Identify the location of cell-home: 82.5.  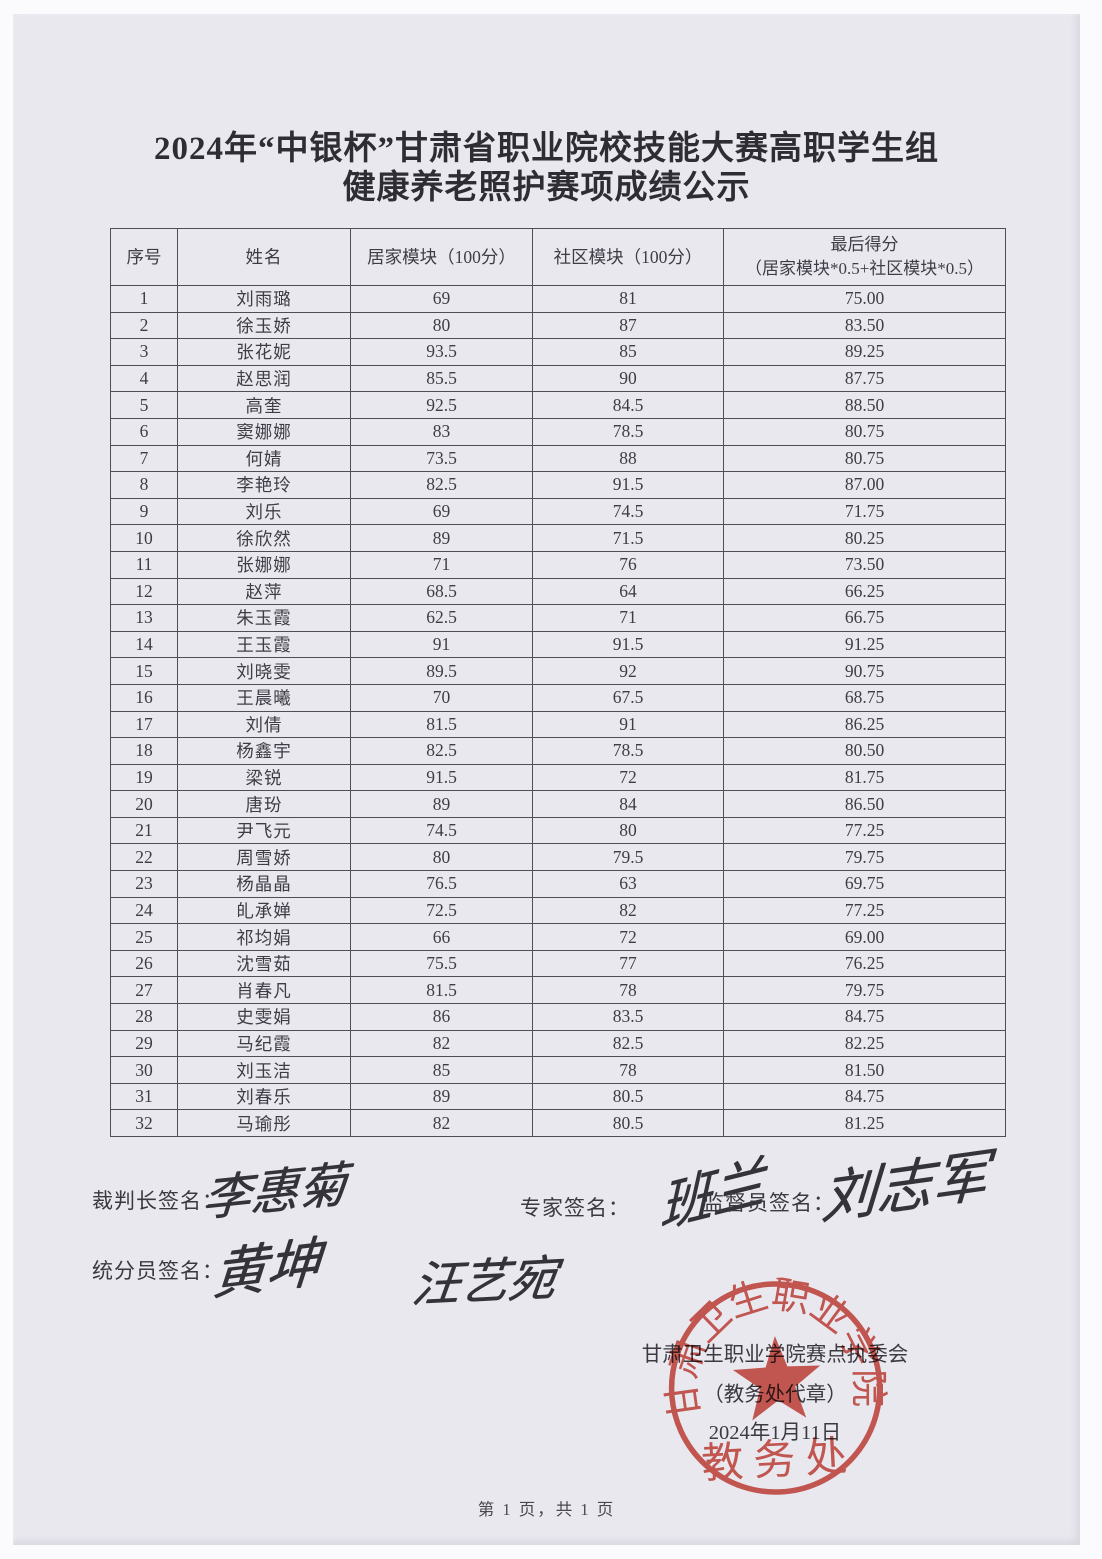
(441, 751).